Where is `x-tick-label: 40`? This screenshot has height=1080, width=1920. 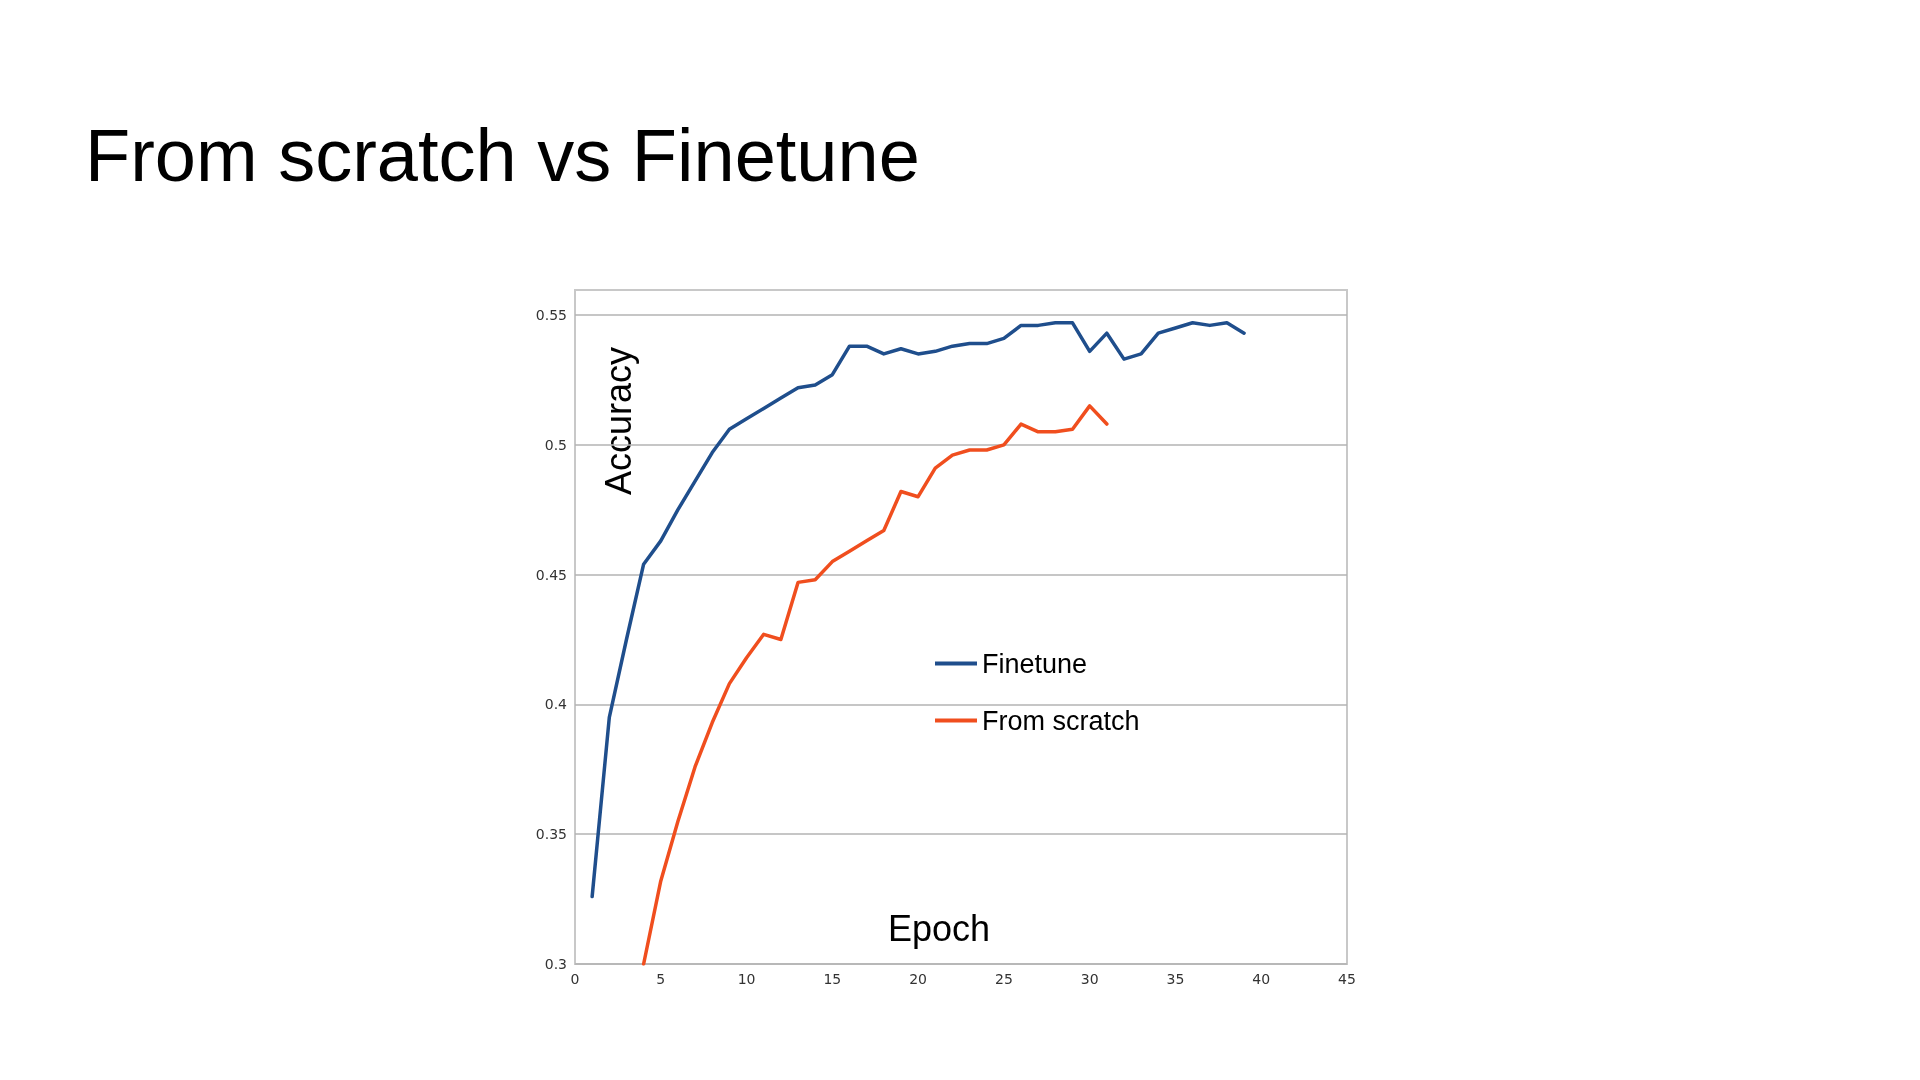 x-tick-label: 40 is located at coordinates (1261, 979).